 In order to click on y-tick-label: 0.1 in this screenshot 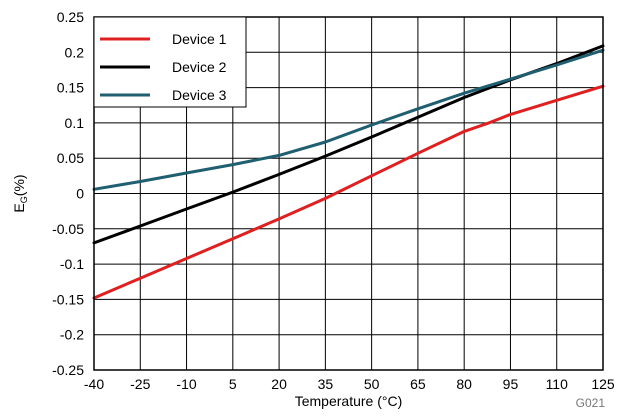, I will do `click(75, 123)`.